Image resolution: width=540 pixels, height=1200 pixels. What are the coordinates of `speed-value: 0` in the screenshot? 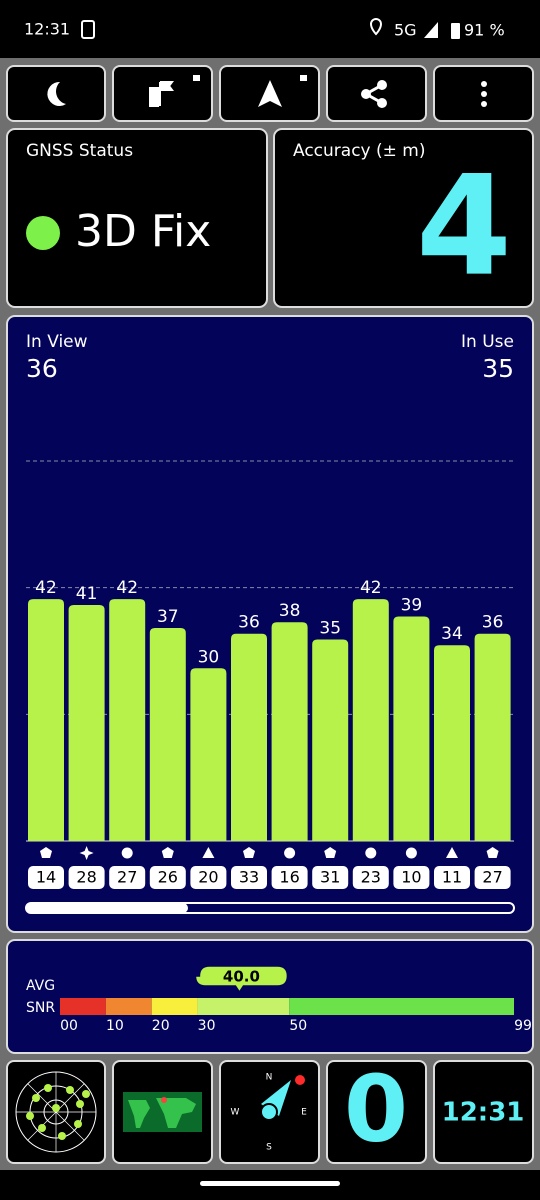 It's located at (376, 1108).